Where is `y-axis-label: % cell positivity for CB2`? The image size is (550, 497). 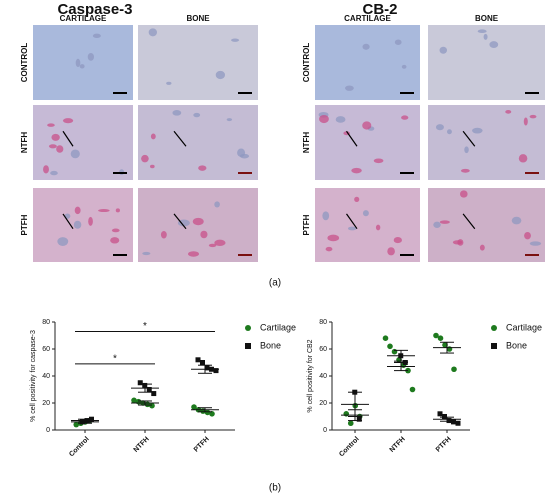
y-axis-label: % cell positivity for CB2 is located at coordinates (310, 375).